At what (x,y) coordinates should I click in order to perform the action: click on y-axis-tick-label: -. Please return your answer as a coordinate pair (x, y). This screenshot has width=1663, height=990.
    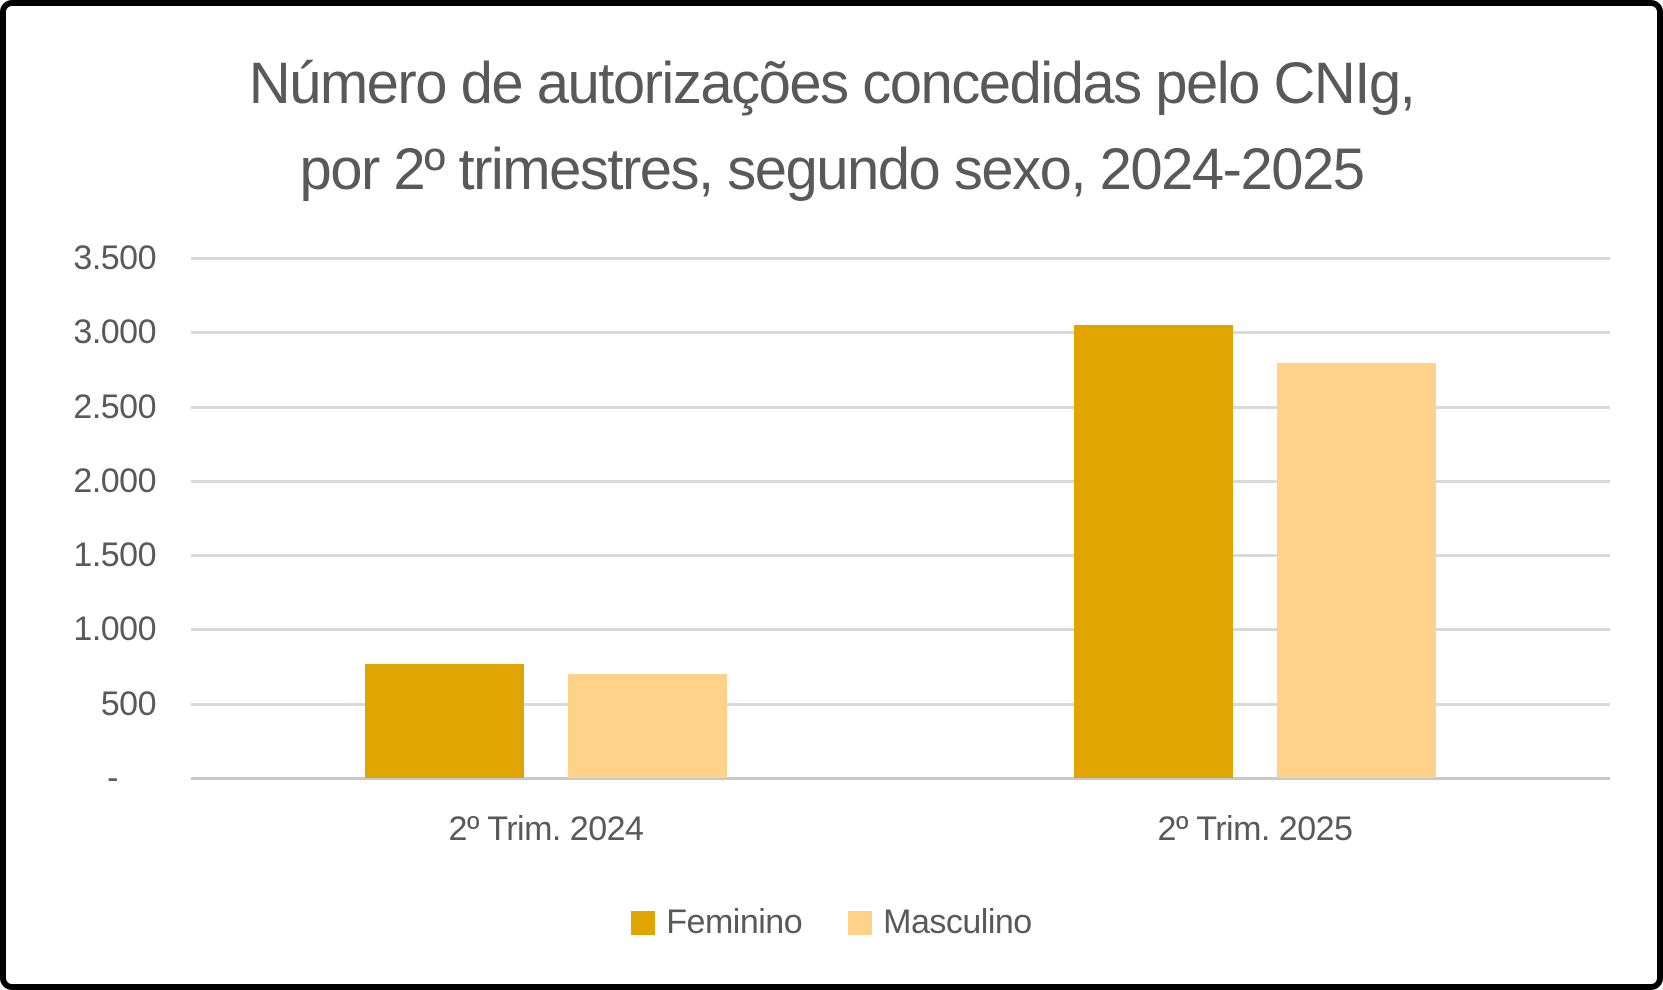
    Looking at the image, I should click on (112, 778).